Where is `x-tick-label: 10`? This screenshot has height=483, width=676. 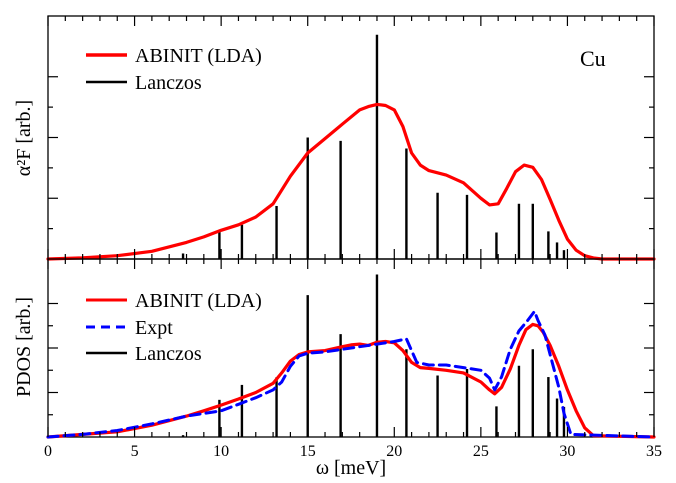 x-tick-label: 10 is located at coordinates (221, 451).